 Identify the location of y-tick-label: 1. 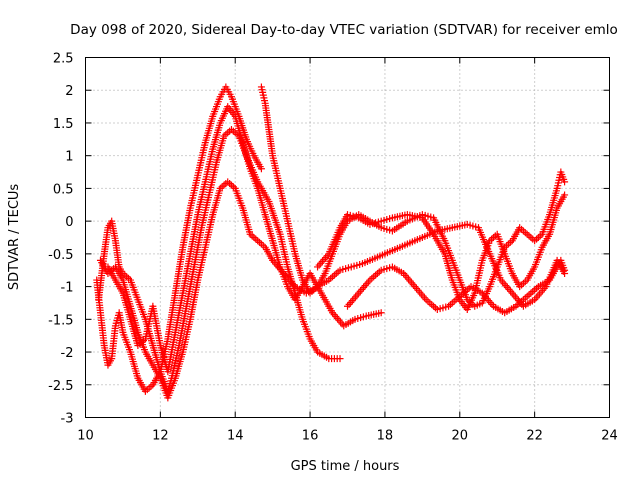
(69, 157).